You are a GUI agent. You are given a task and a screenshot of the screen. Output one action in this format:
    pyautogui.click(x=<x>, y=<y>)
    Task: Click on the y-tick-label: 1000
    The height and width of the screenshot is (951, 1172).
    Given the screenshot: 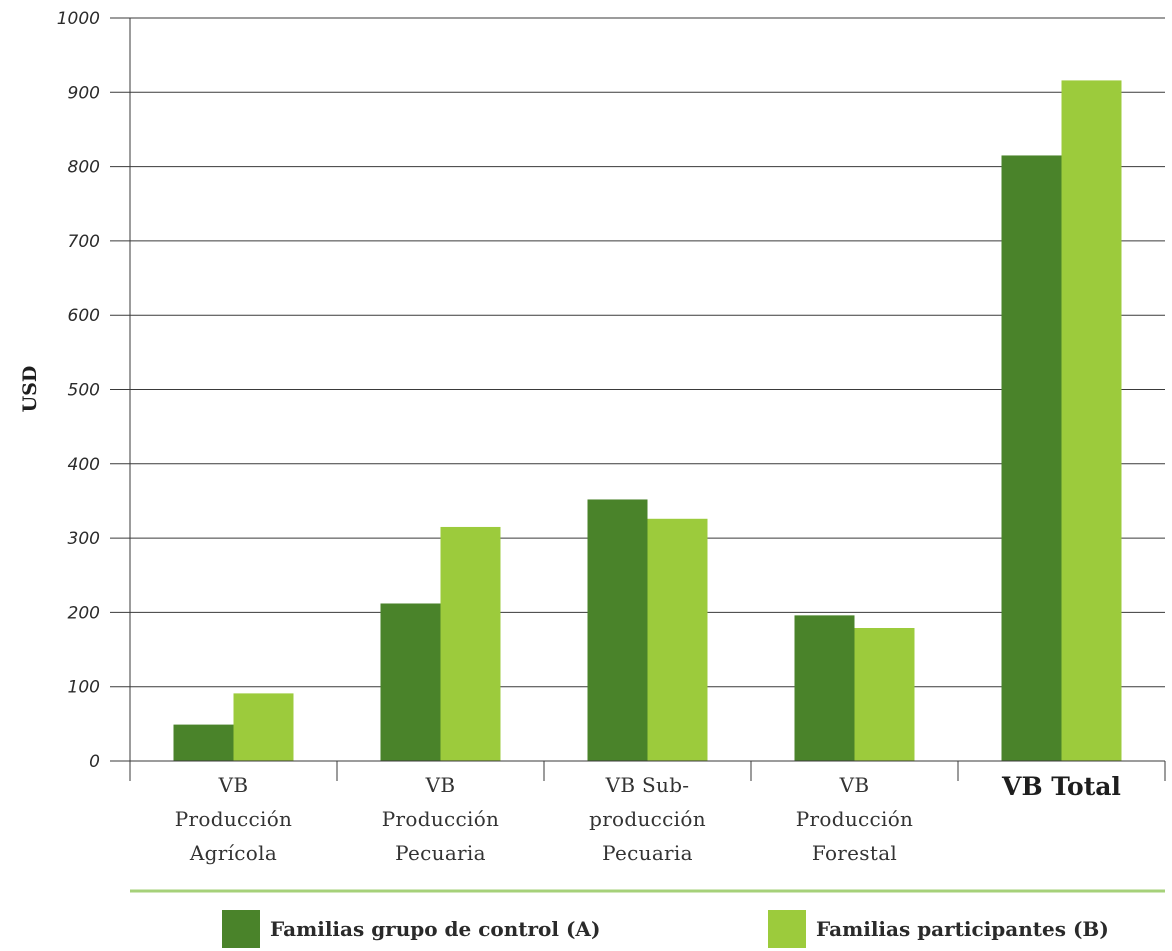 What is the action you would take?
    pyautogui.click(x=78, y=19)
    